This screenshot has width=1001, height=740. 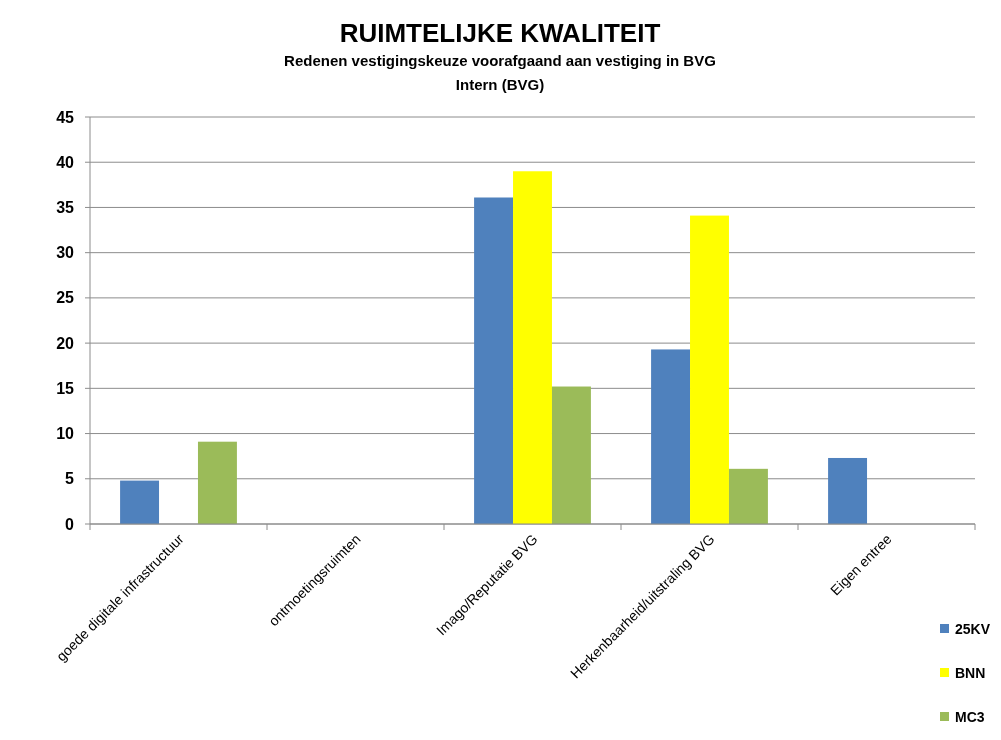 What do you see at coordinates (65, 208) in the screenshot?
I see `y-tick-label: 35` at bounding box center [65, 208].